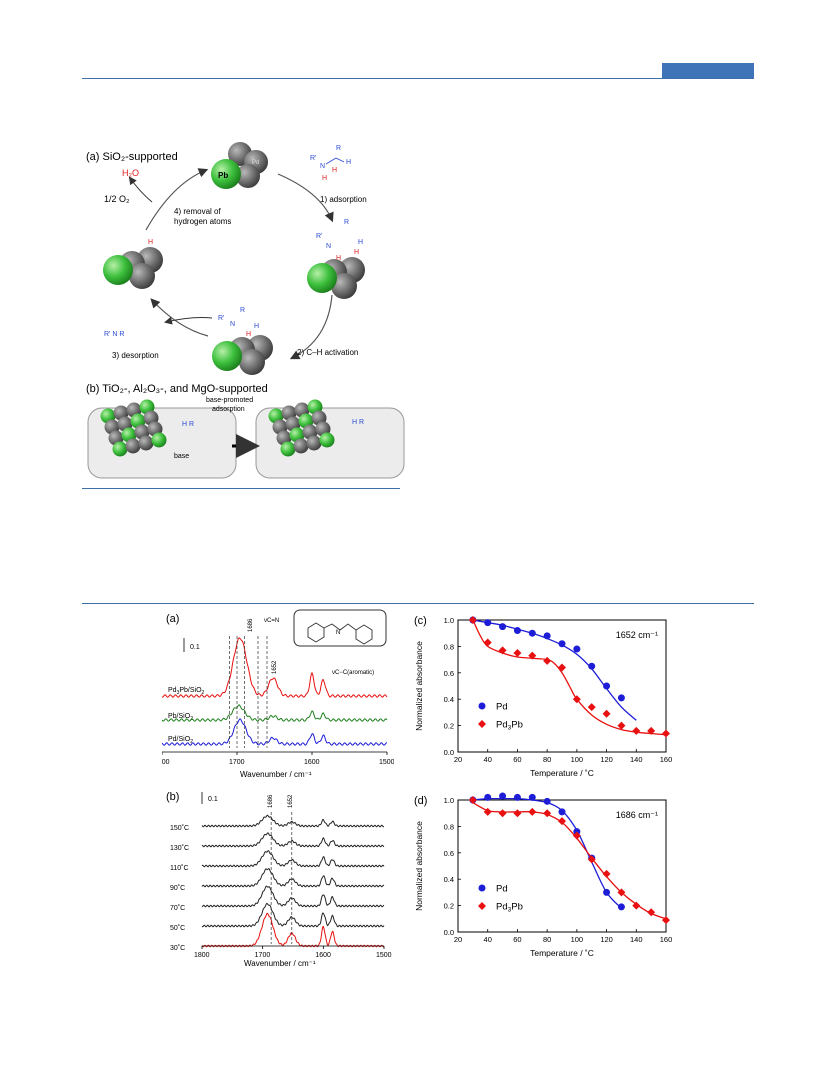 Image resolution: width=833 pixels, height=1091 pixels. Describe the element at coordinates (636, 759) in the screenshot. I see `xtick-label-6: 140` at that location.